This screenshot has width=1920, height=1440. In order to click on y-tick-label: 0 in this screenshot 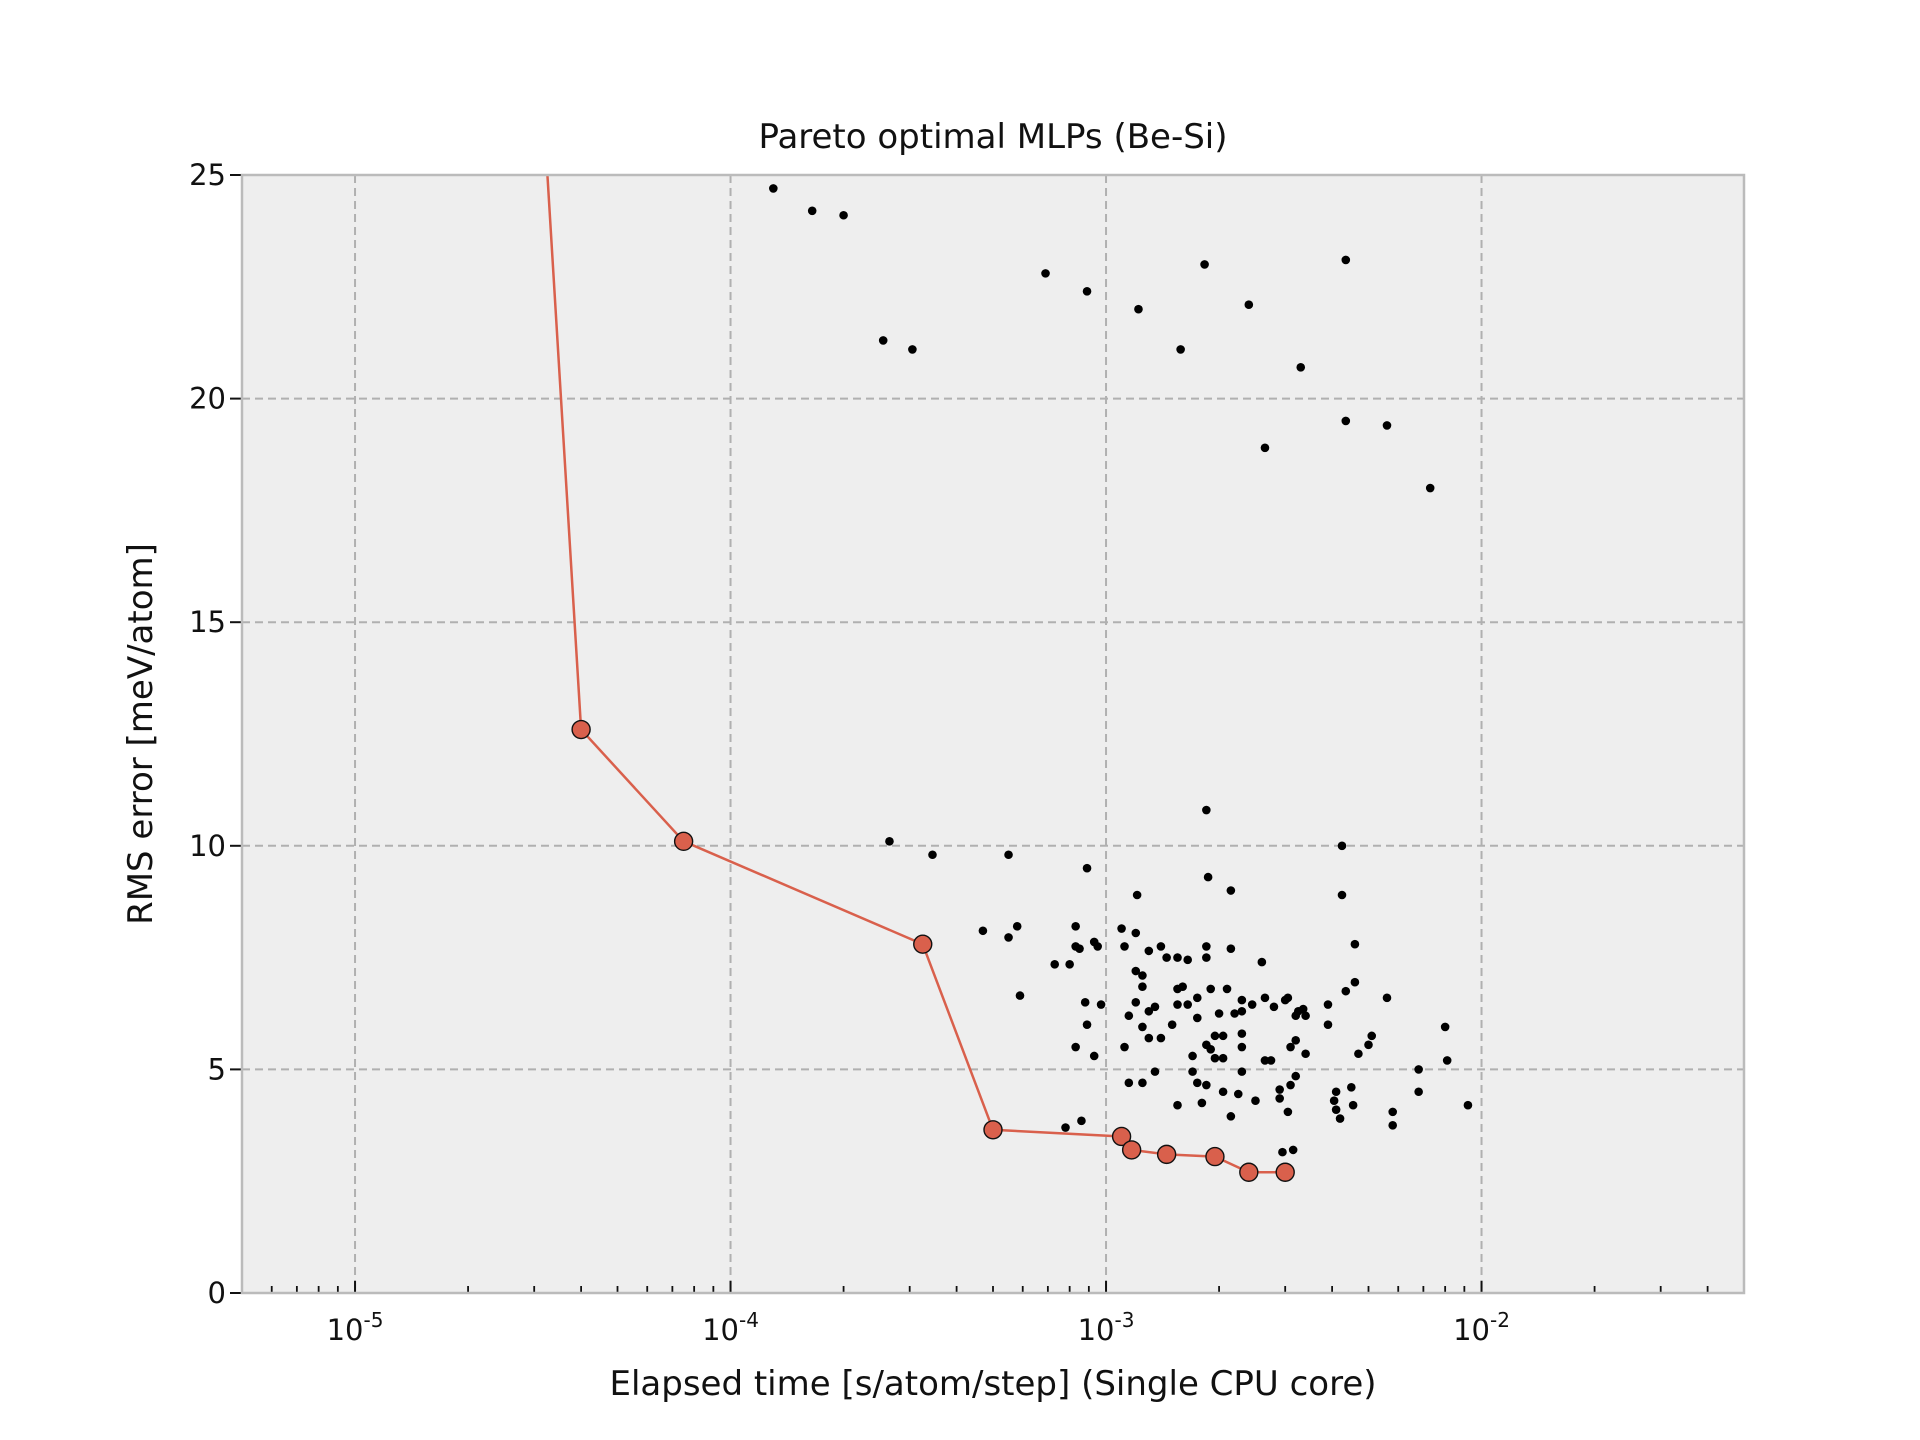, I will do `click(217, 1293)`.